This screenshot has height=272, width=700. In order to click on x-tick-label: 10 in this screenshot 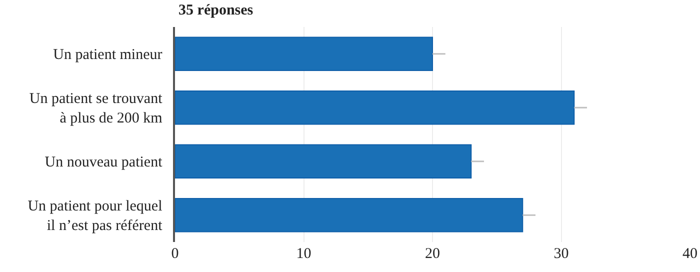, I will do `click(304, 254)`.